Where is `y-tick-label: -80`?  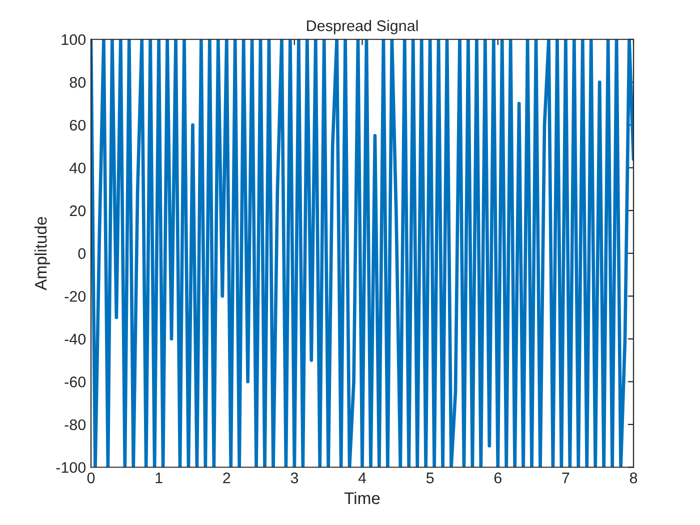
y-tick-label: -80 is located at coordinates (75, 424).